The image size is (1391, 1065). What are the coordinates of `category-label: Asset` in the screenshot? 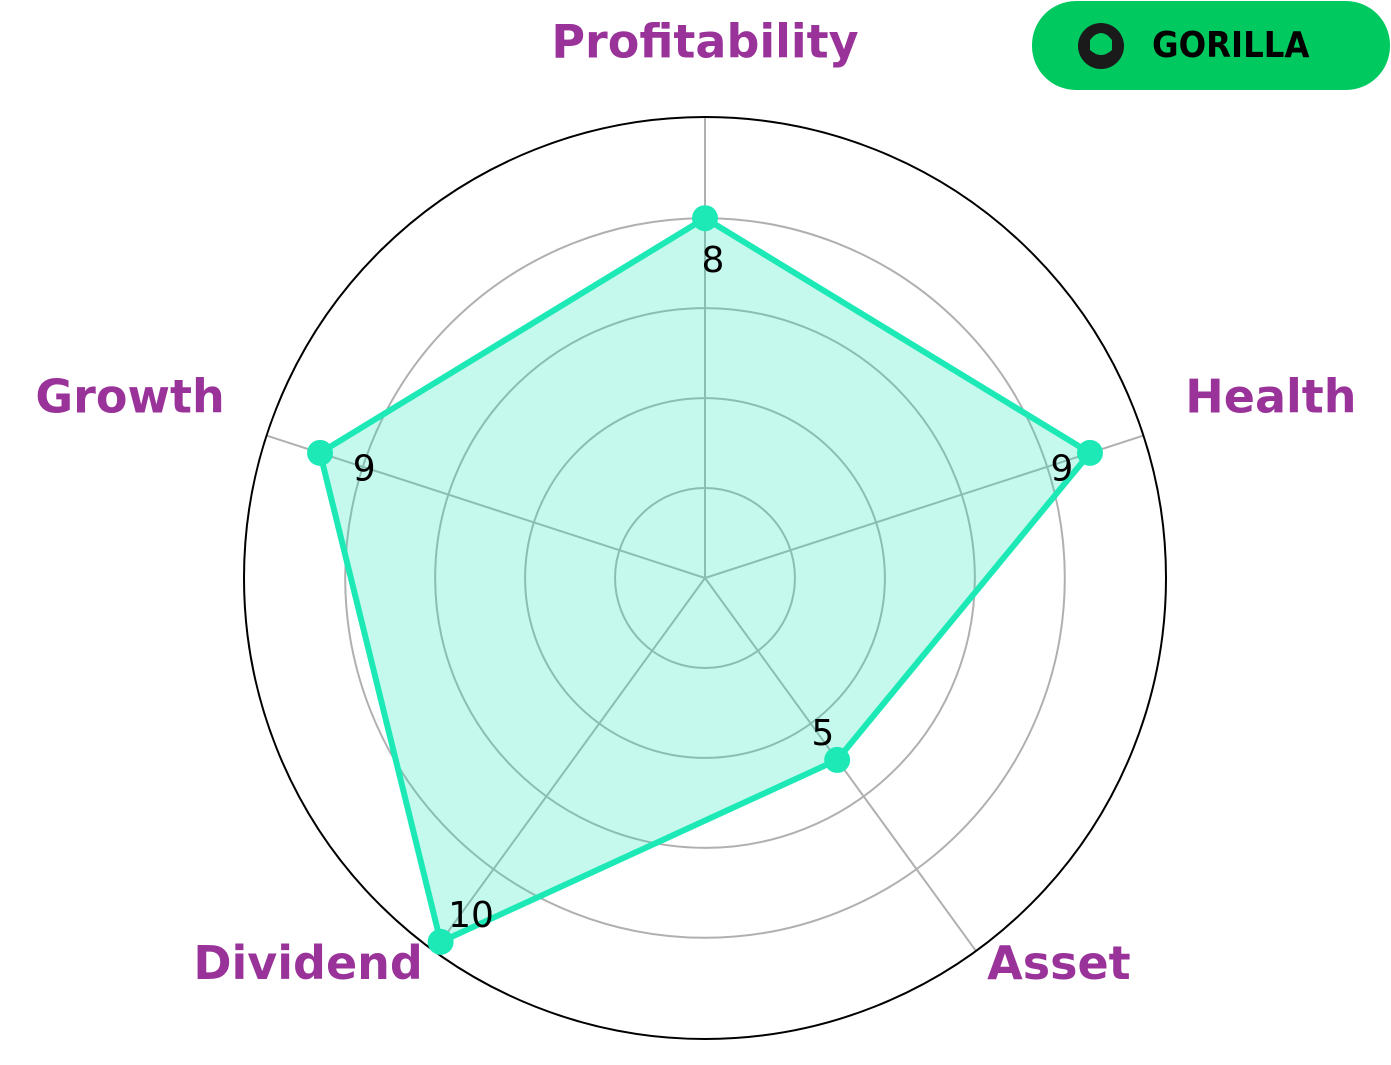 It's located at (1059, 963).